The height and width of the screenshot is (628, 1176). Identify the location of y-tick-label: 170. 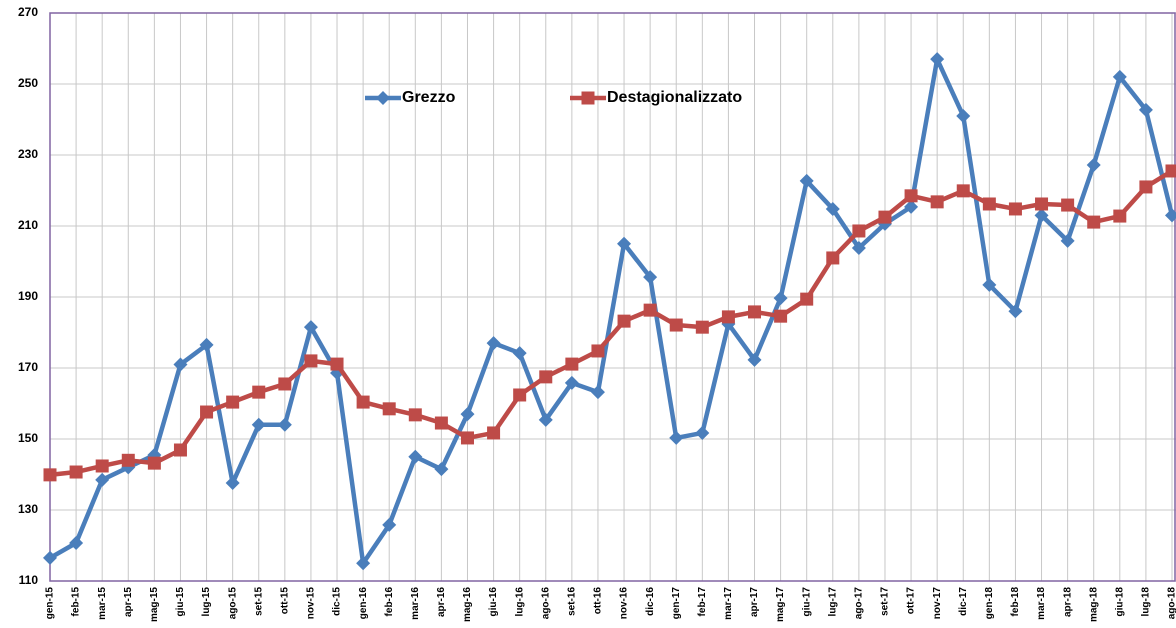
(28, 367).